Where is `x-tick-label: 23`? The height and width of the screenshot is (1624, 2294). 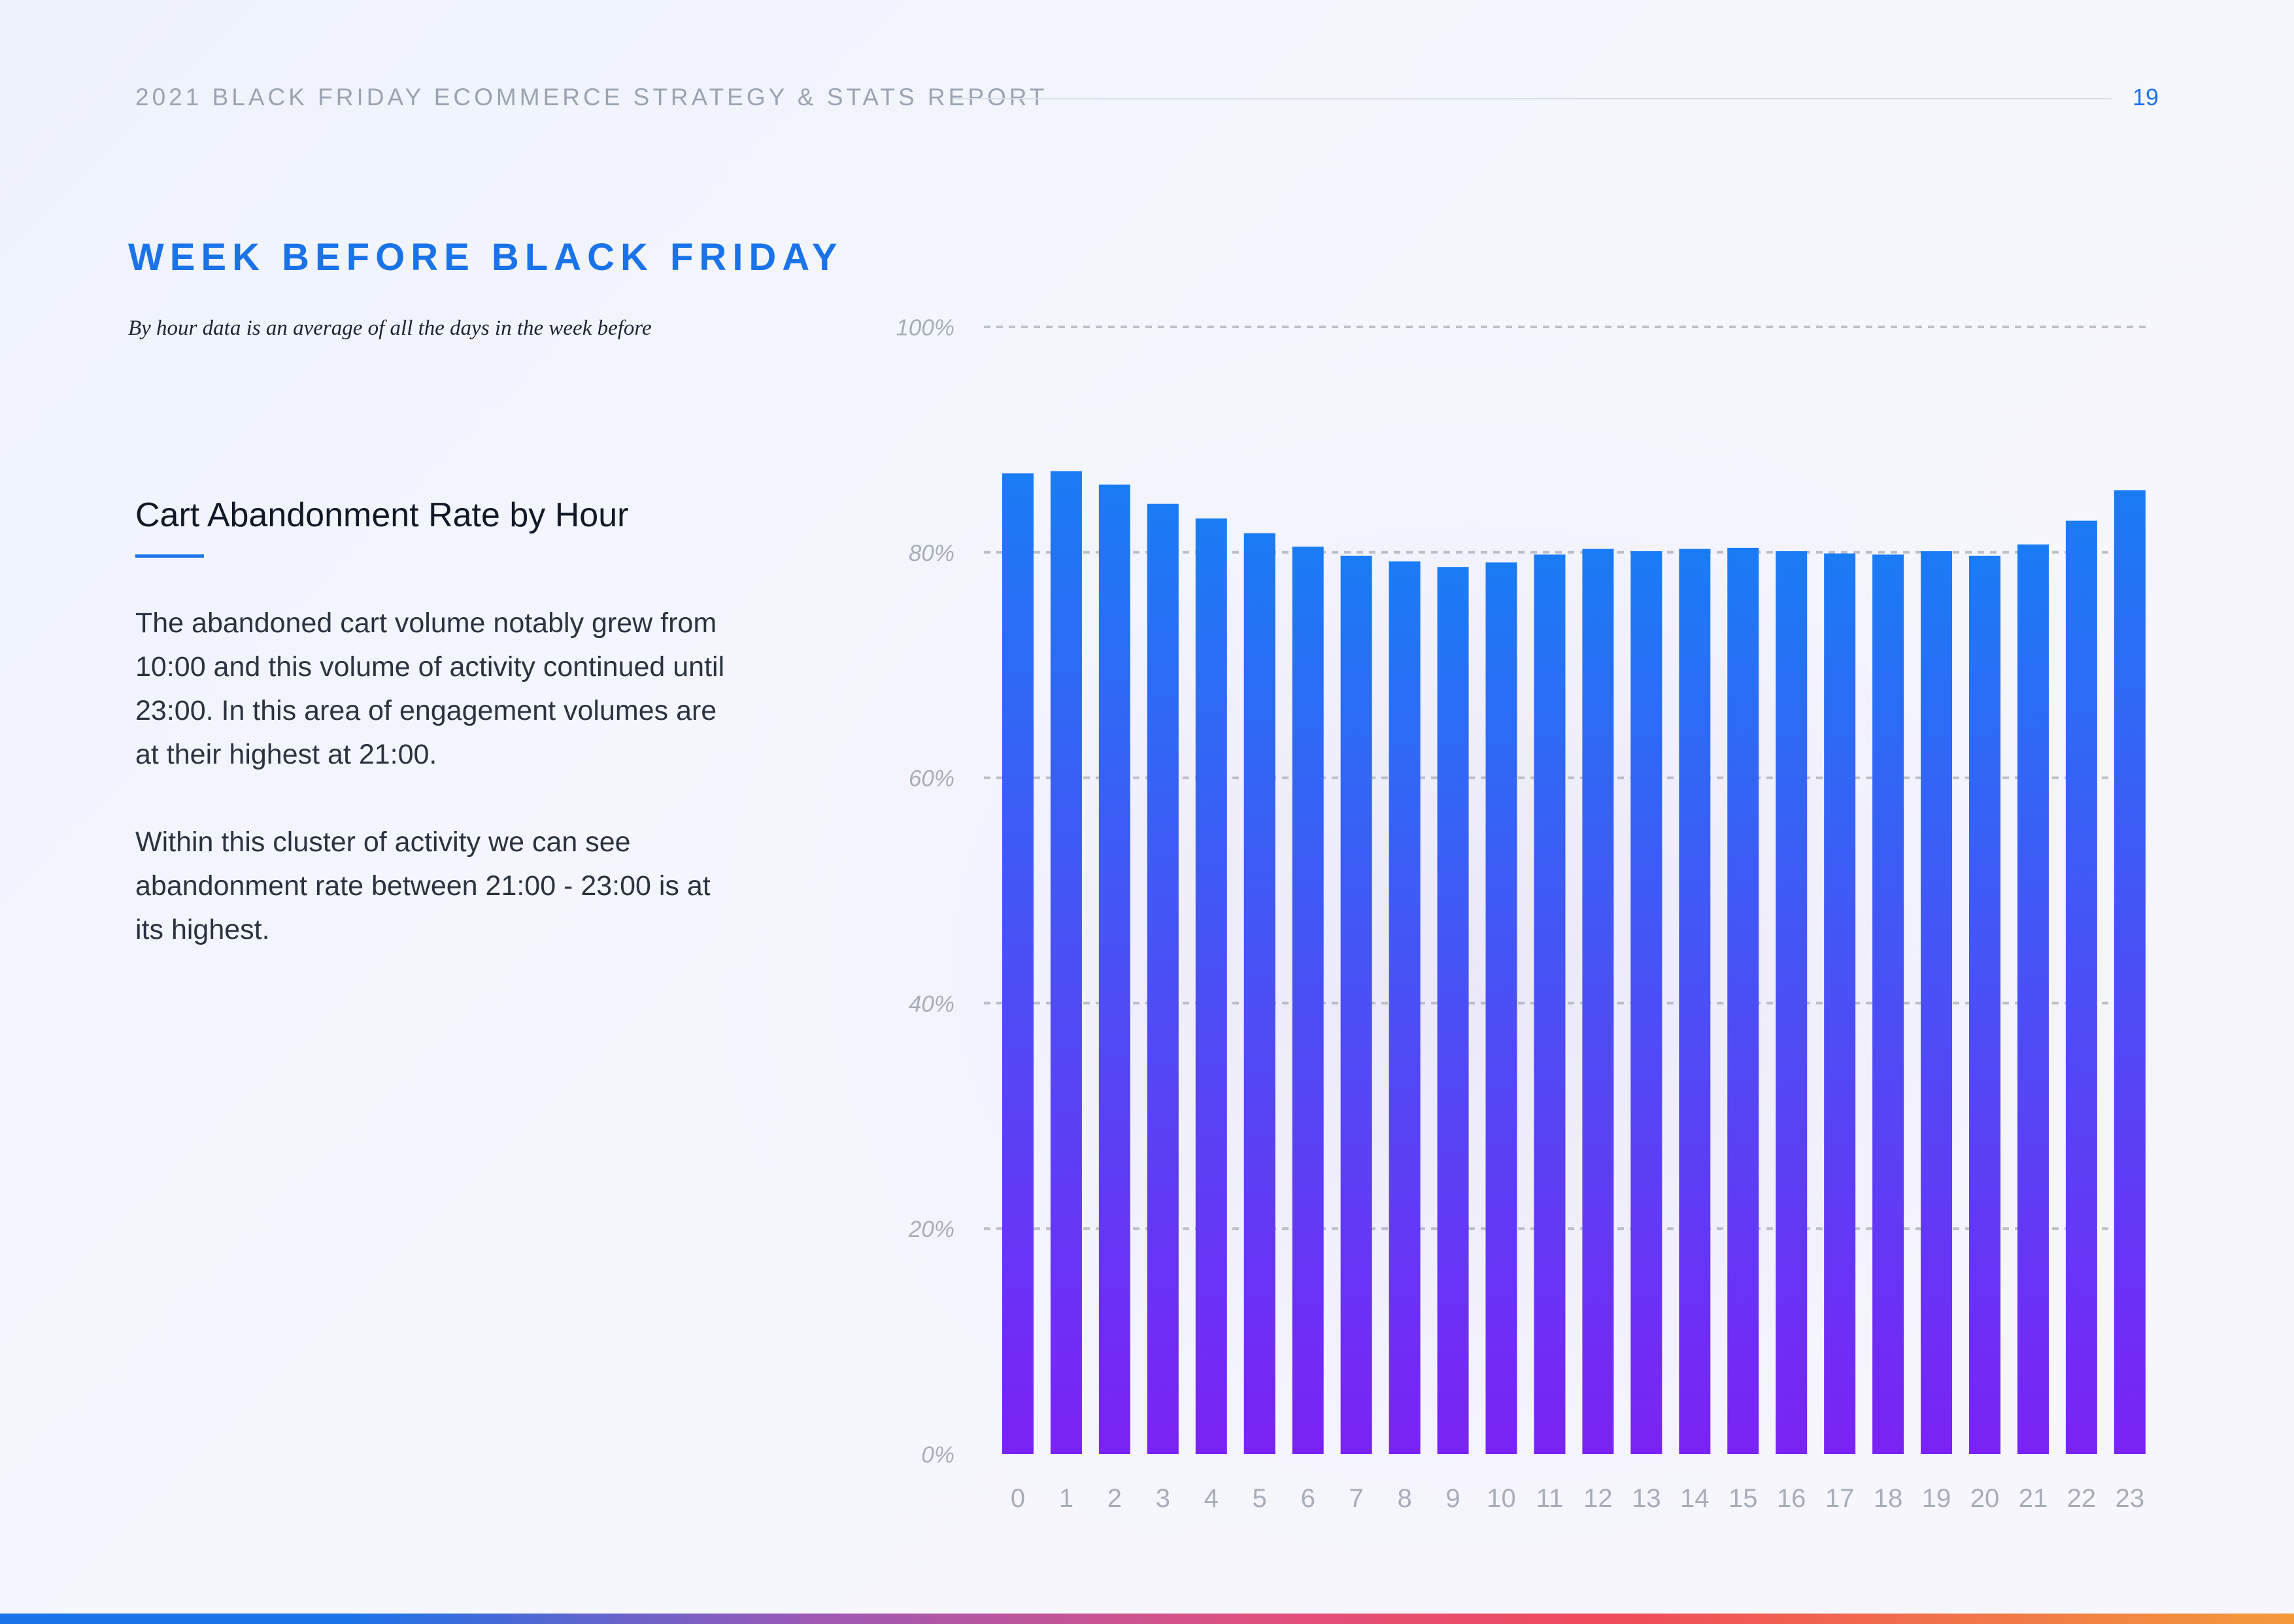
x-tick-label: 23 is located at coordinates (2130, 1498).